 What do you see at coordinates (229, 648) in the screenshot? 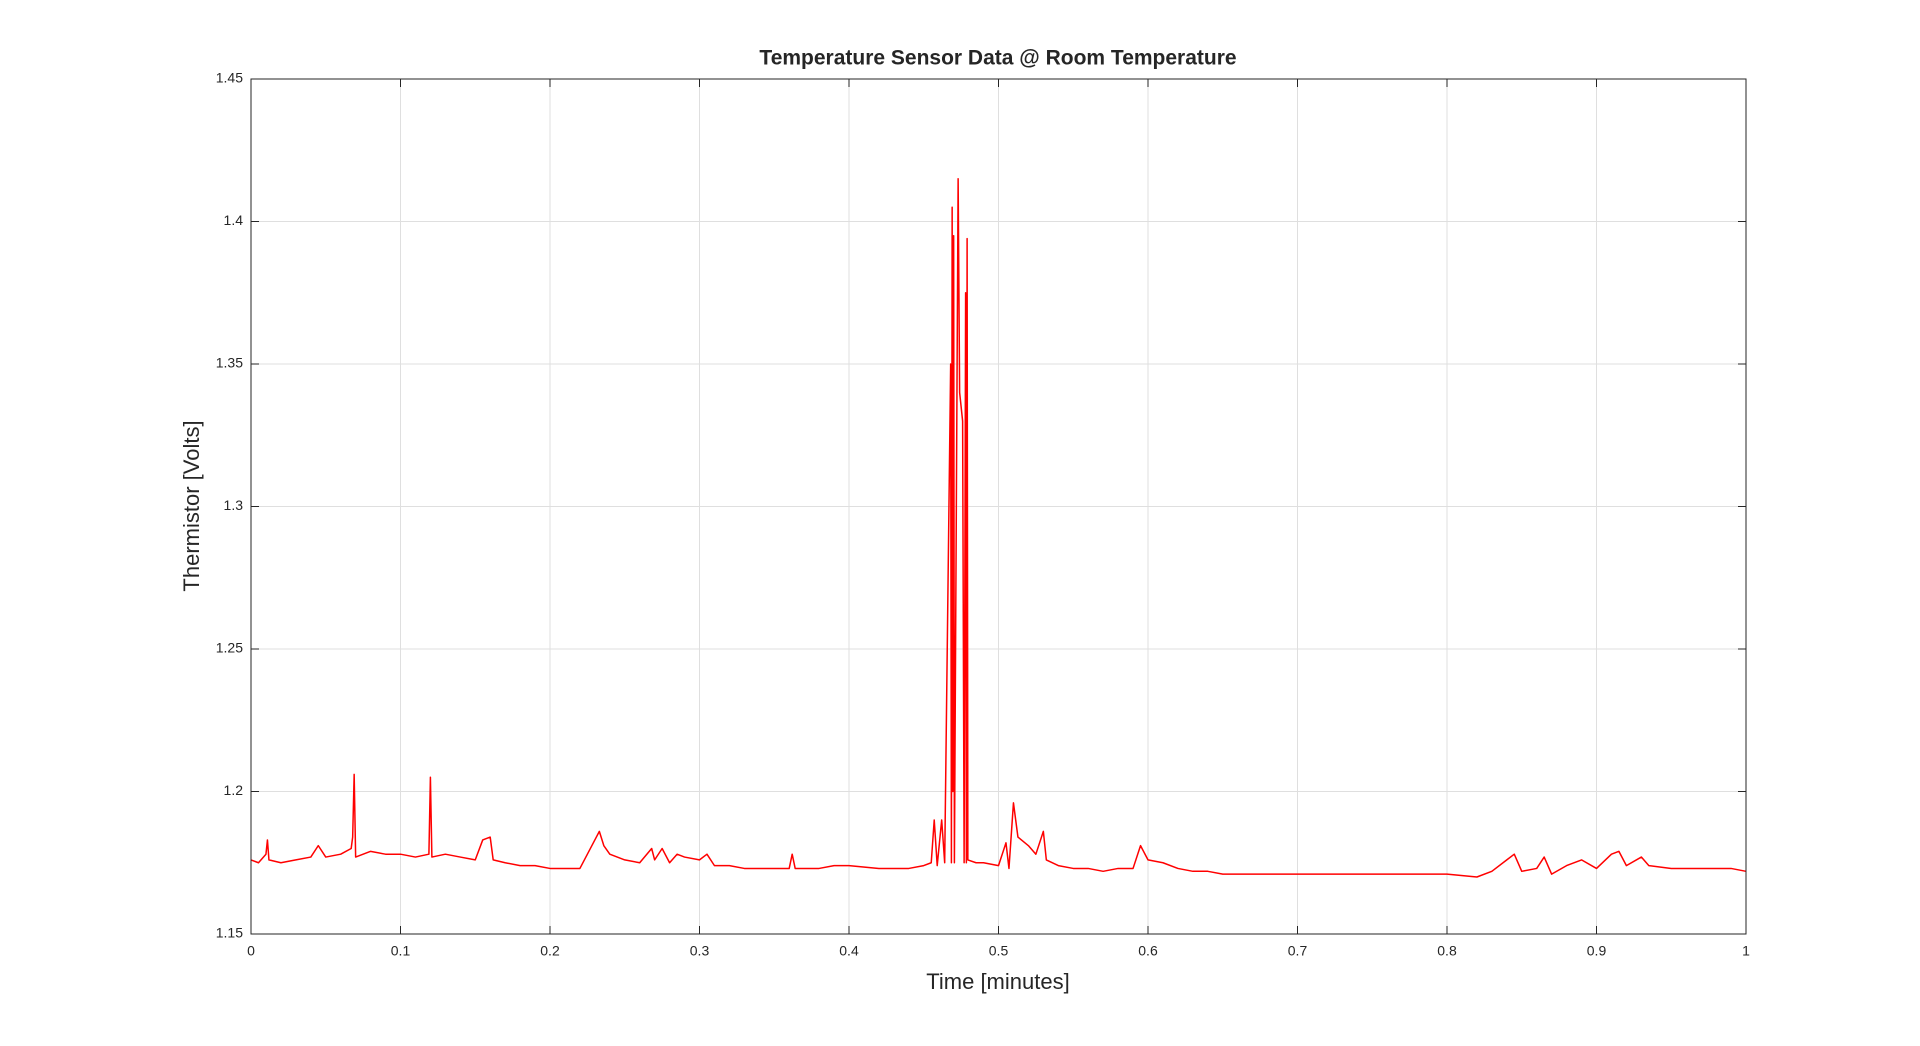
I see `y-tick-label: 1.25` at bounding box center [229, 648].